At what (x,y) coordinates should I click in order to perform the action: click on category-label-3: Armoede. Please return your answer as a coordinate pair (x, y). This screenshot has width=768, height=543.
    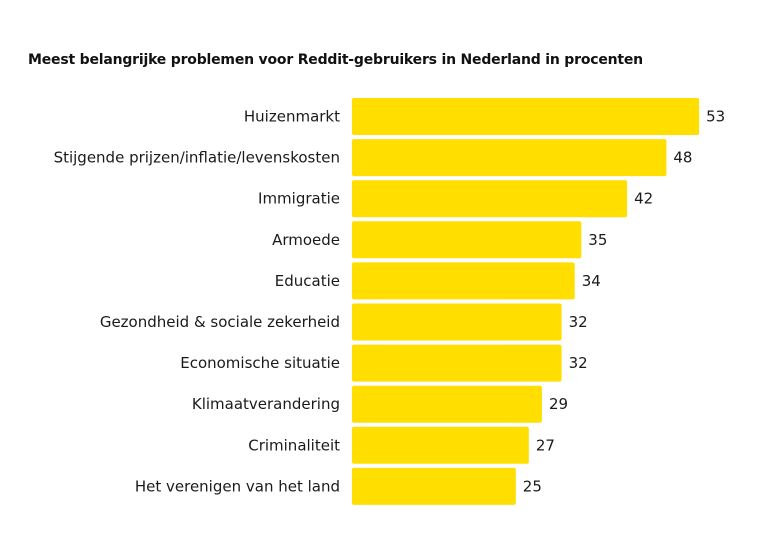
    Looking at the image, I should click on (306, 240).